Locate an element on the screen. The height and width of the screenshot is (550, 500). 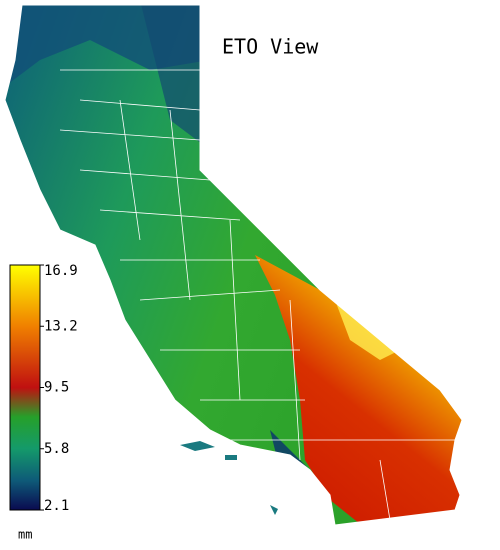
tick-label: 13.2 is located at coordinates (61, 326).